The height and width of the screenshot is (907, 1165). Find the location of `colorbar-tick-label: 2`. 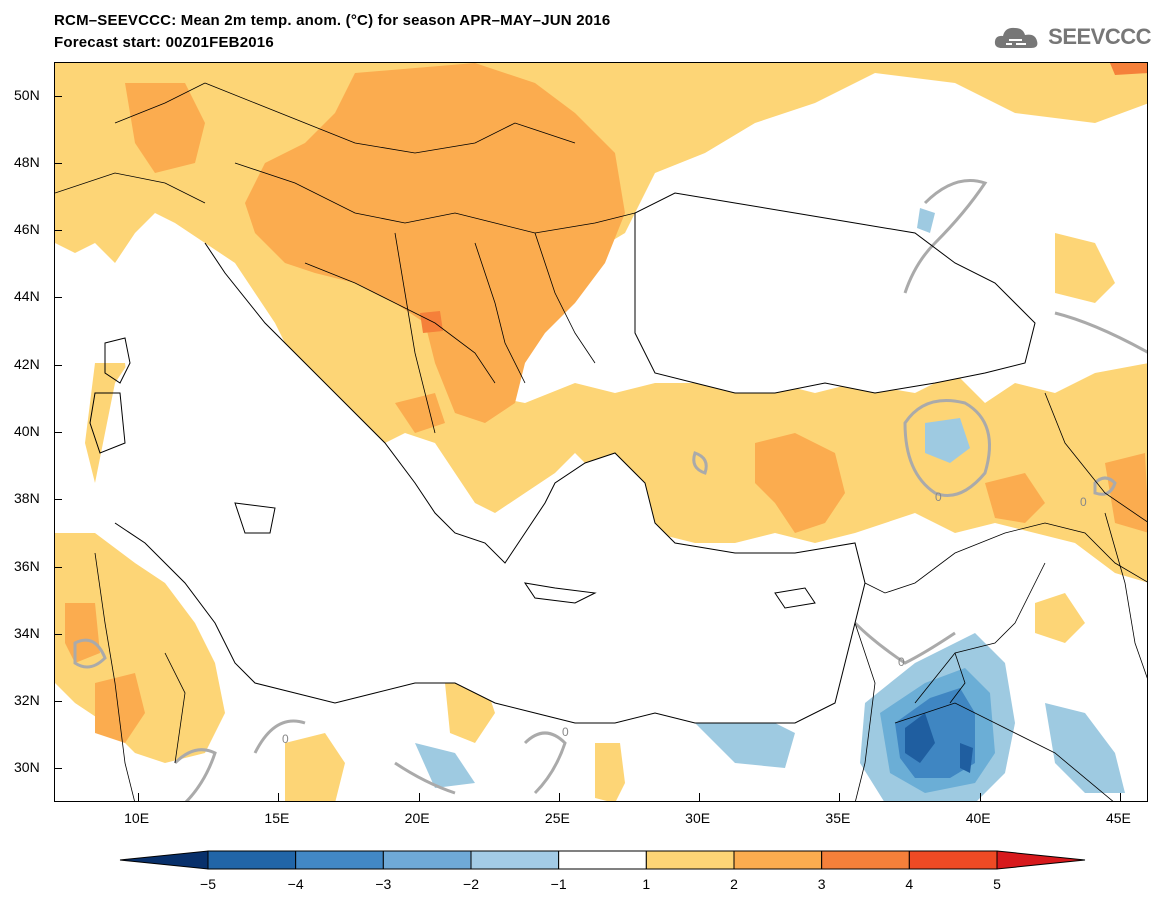

colorbar-tick-label: 2 is located at coordinates (734, 884).